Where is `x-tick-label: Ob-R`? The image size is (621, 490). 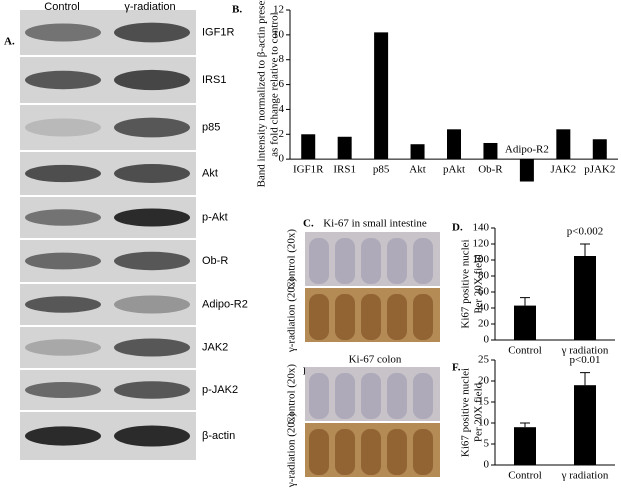
x-tick-label: Ob-R is located at coordinates (490, 170).